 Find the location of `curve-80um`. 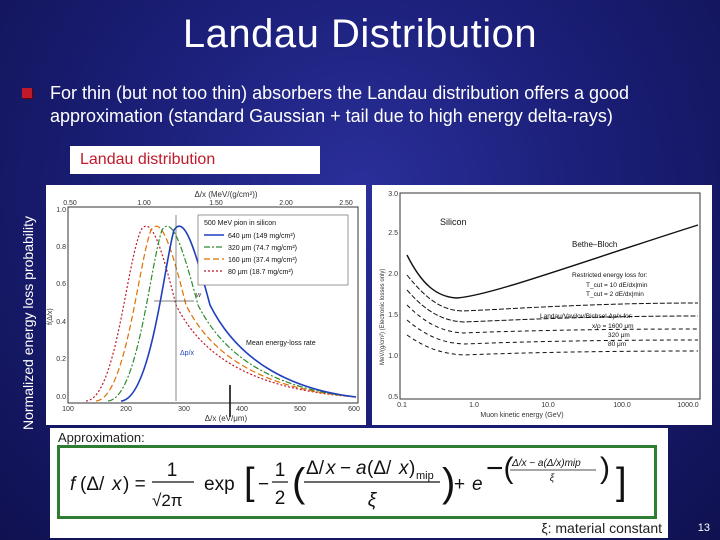

curve-80um is located at coordinates (221, 313).